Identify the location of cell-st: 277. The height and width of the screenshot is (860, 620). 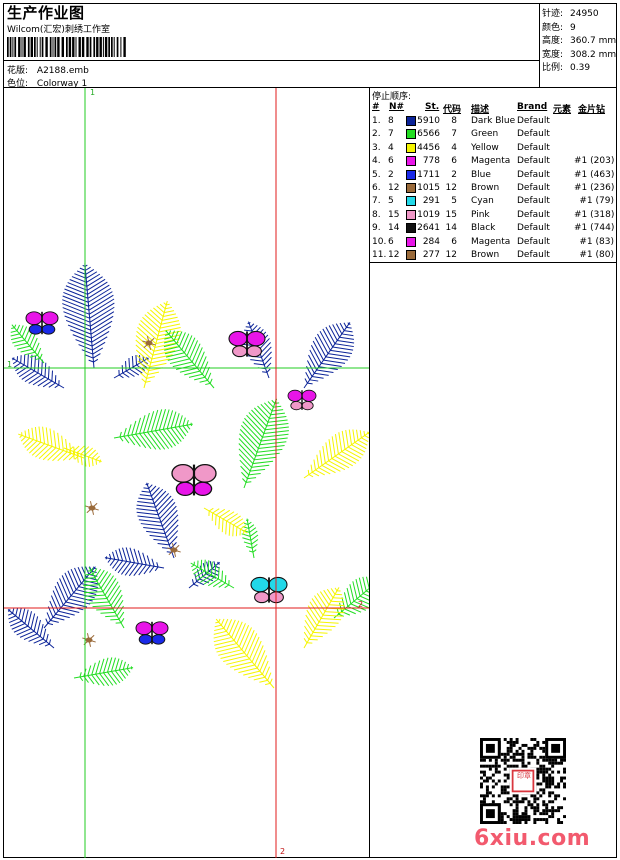
(431, 255).